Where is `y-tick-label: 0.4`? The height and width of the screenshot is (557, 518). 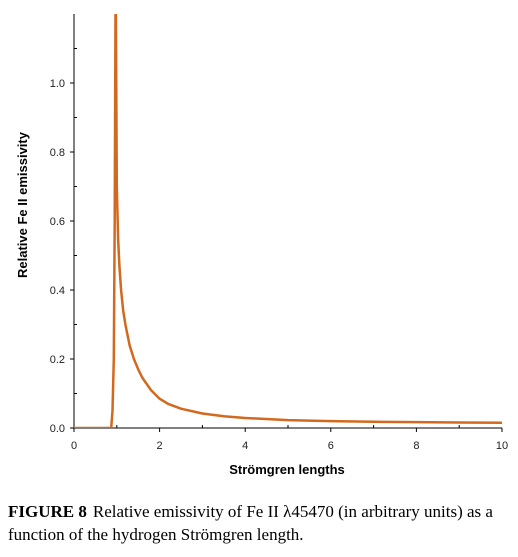
y-tick-label: 0.4 is located at coordinates (57, 291).